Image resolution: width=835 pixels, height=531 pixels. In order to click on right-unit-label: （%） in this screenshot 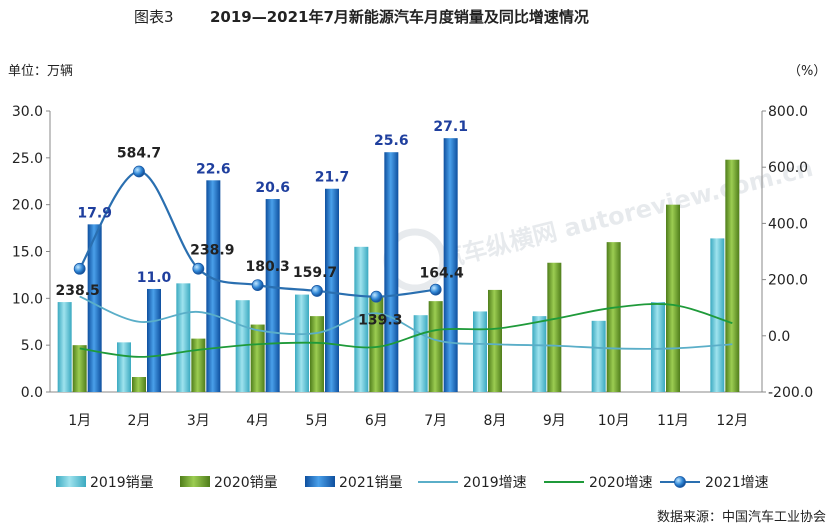, I will do `click(807, 71)`.